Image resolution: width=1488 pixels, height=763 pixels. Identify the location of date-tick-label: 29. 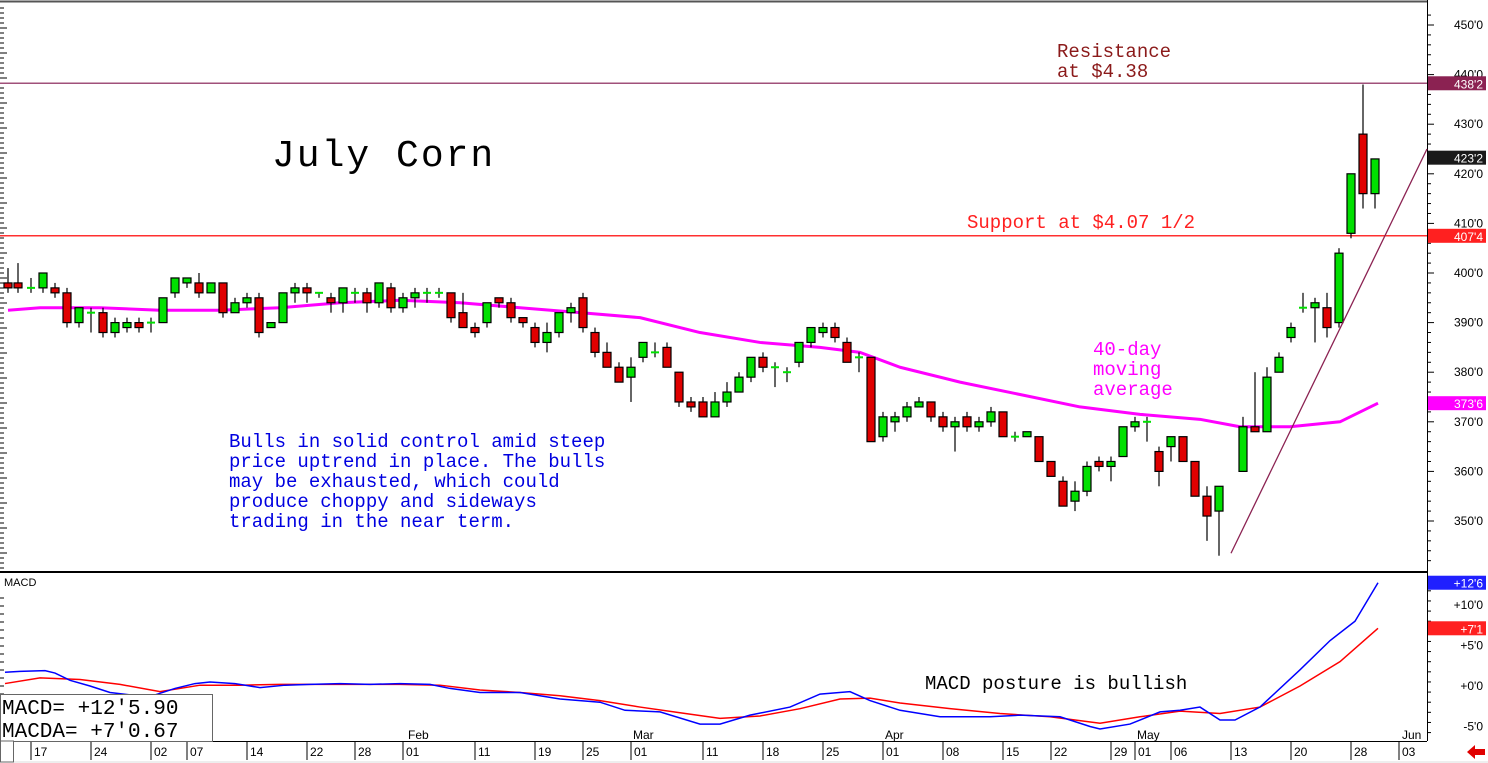
(1121, 752).